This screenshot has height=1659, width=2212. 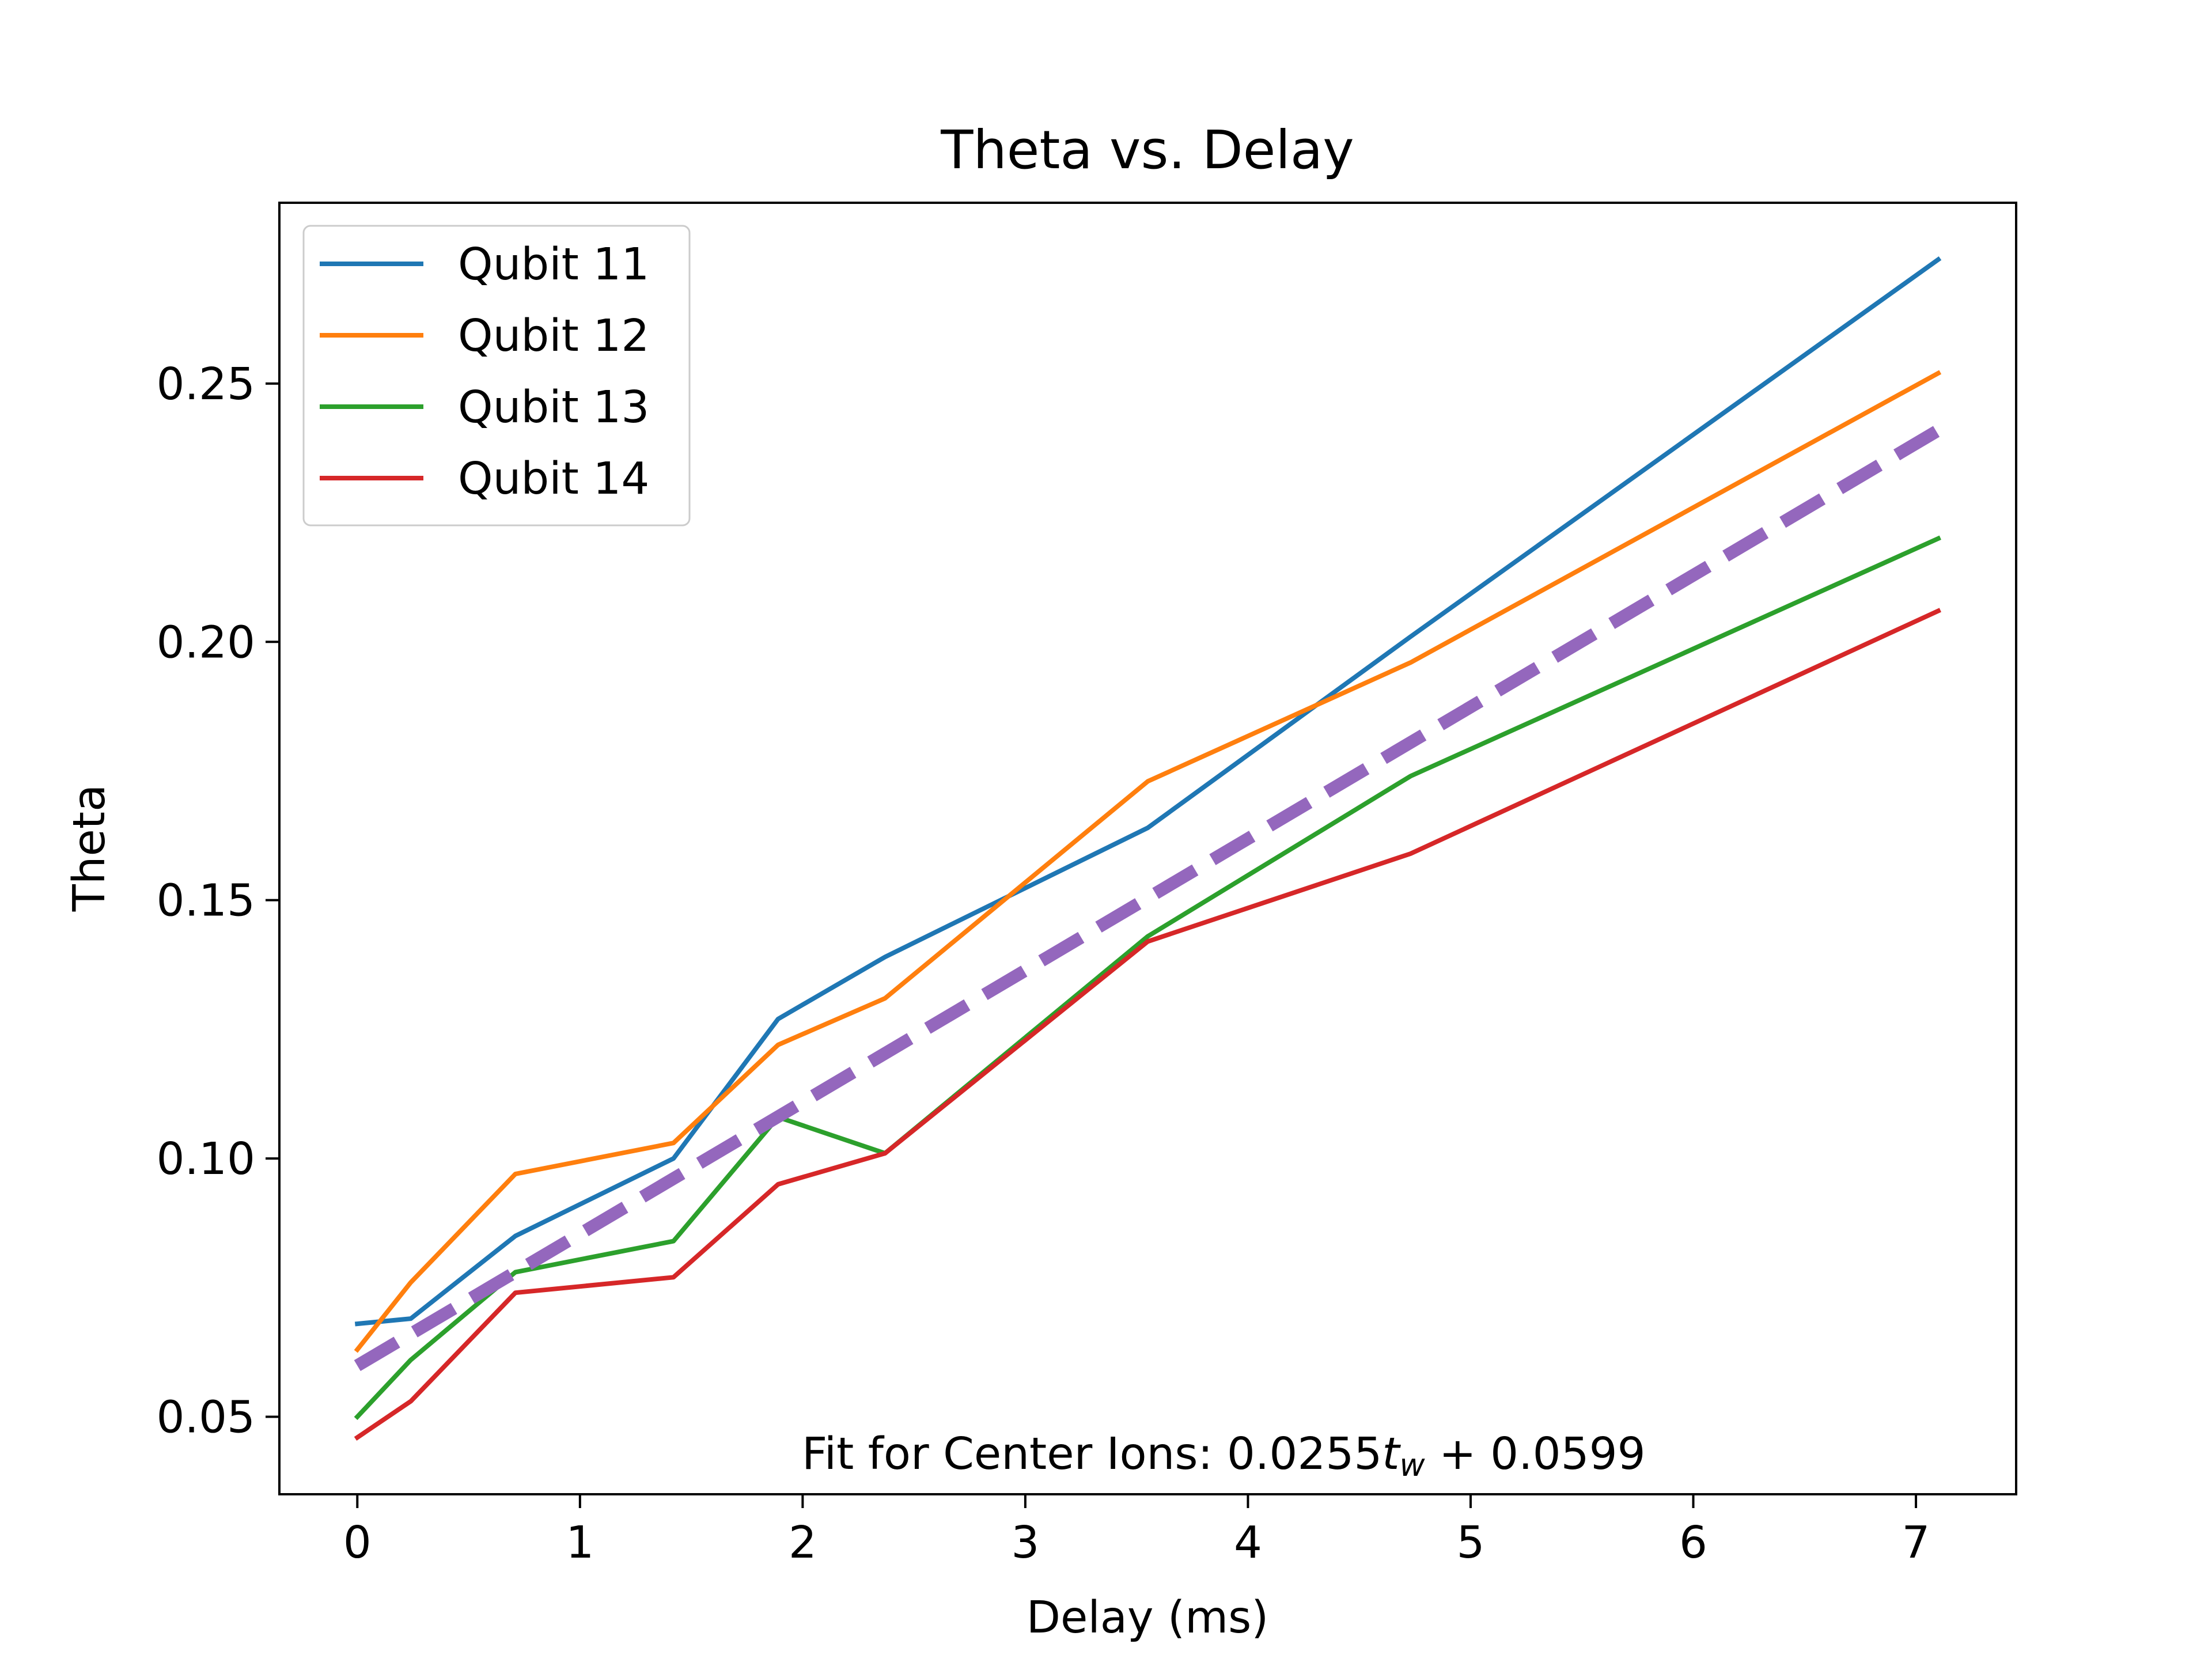 What do you see at coordinates (580, 1543) in the screenshot?
I see `x-tick-label: 1` at bounding box center [580, 1543].